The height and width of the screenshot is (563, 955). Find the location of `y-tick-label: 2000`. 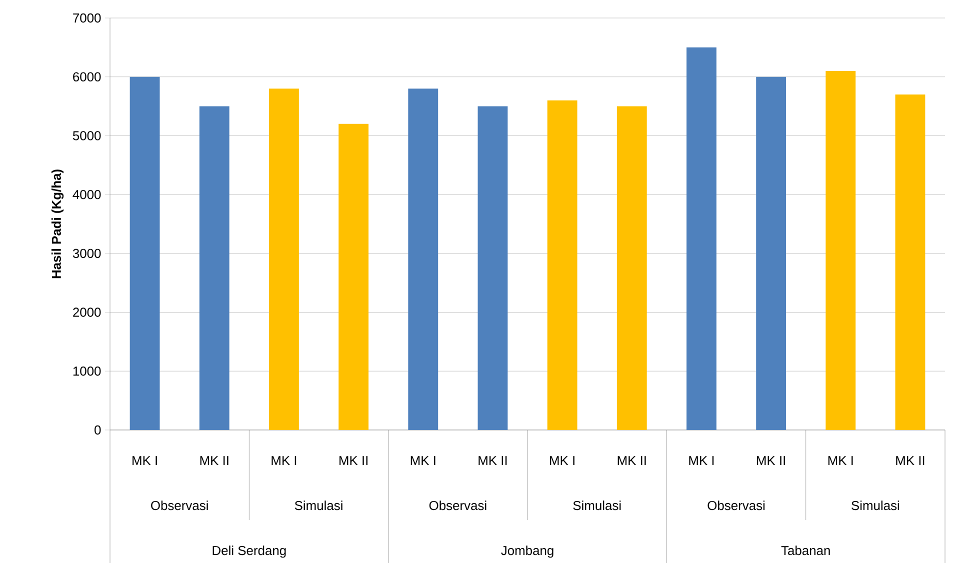

y-tick-label: 2000 is located at coordinates (87, 312).